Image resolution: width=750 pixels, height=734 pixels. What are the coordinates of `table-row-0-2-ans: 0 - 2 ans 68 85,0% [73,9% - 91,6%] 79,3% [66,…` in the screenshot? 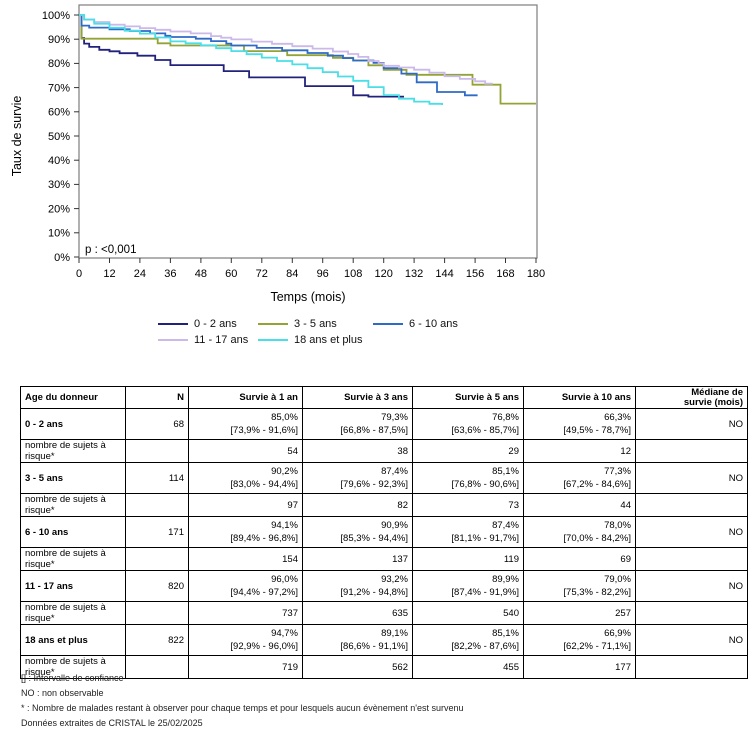 It's located at (384, 424).